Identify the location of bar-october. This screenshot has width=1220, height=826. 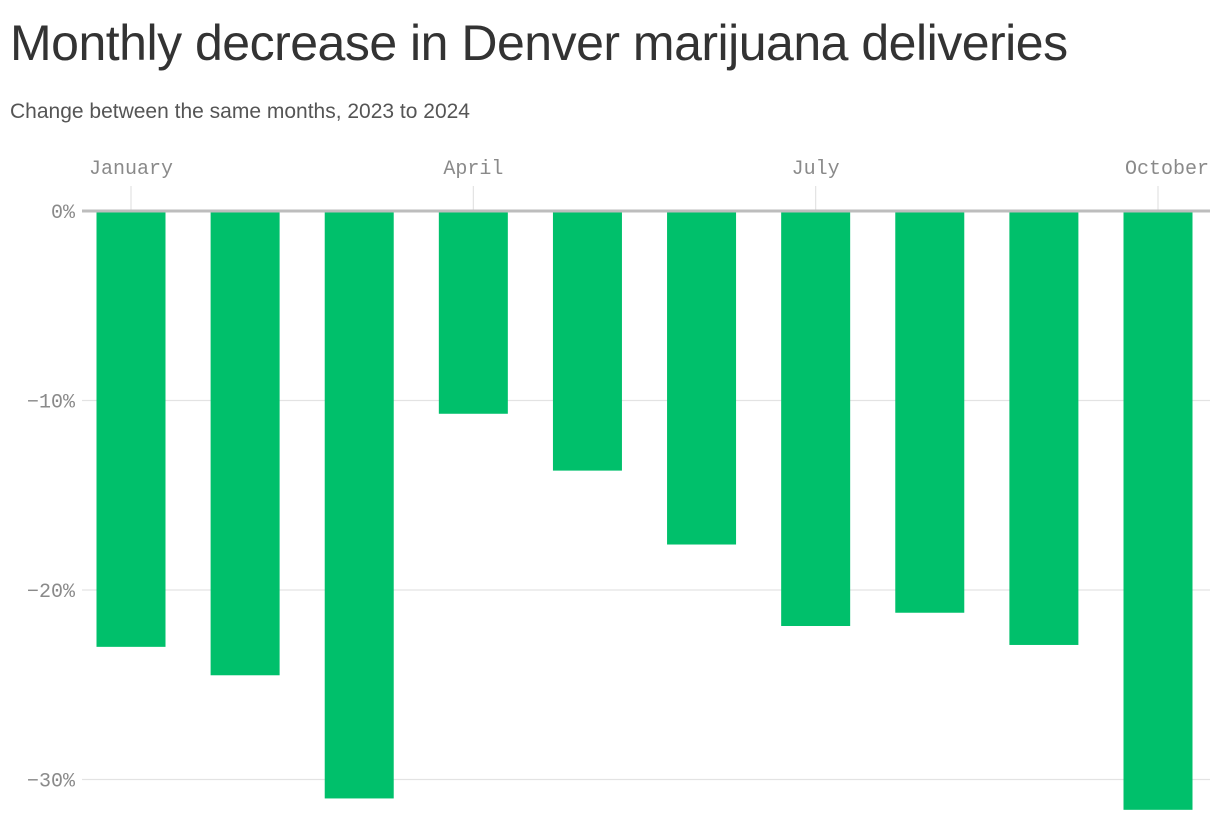
(1158, 510).